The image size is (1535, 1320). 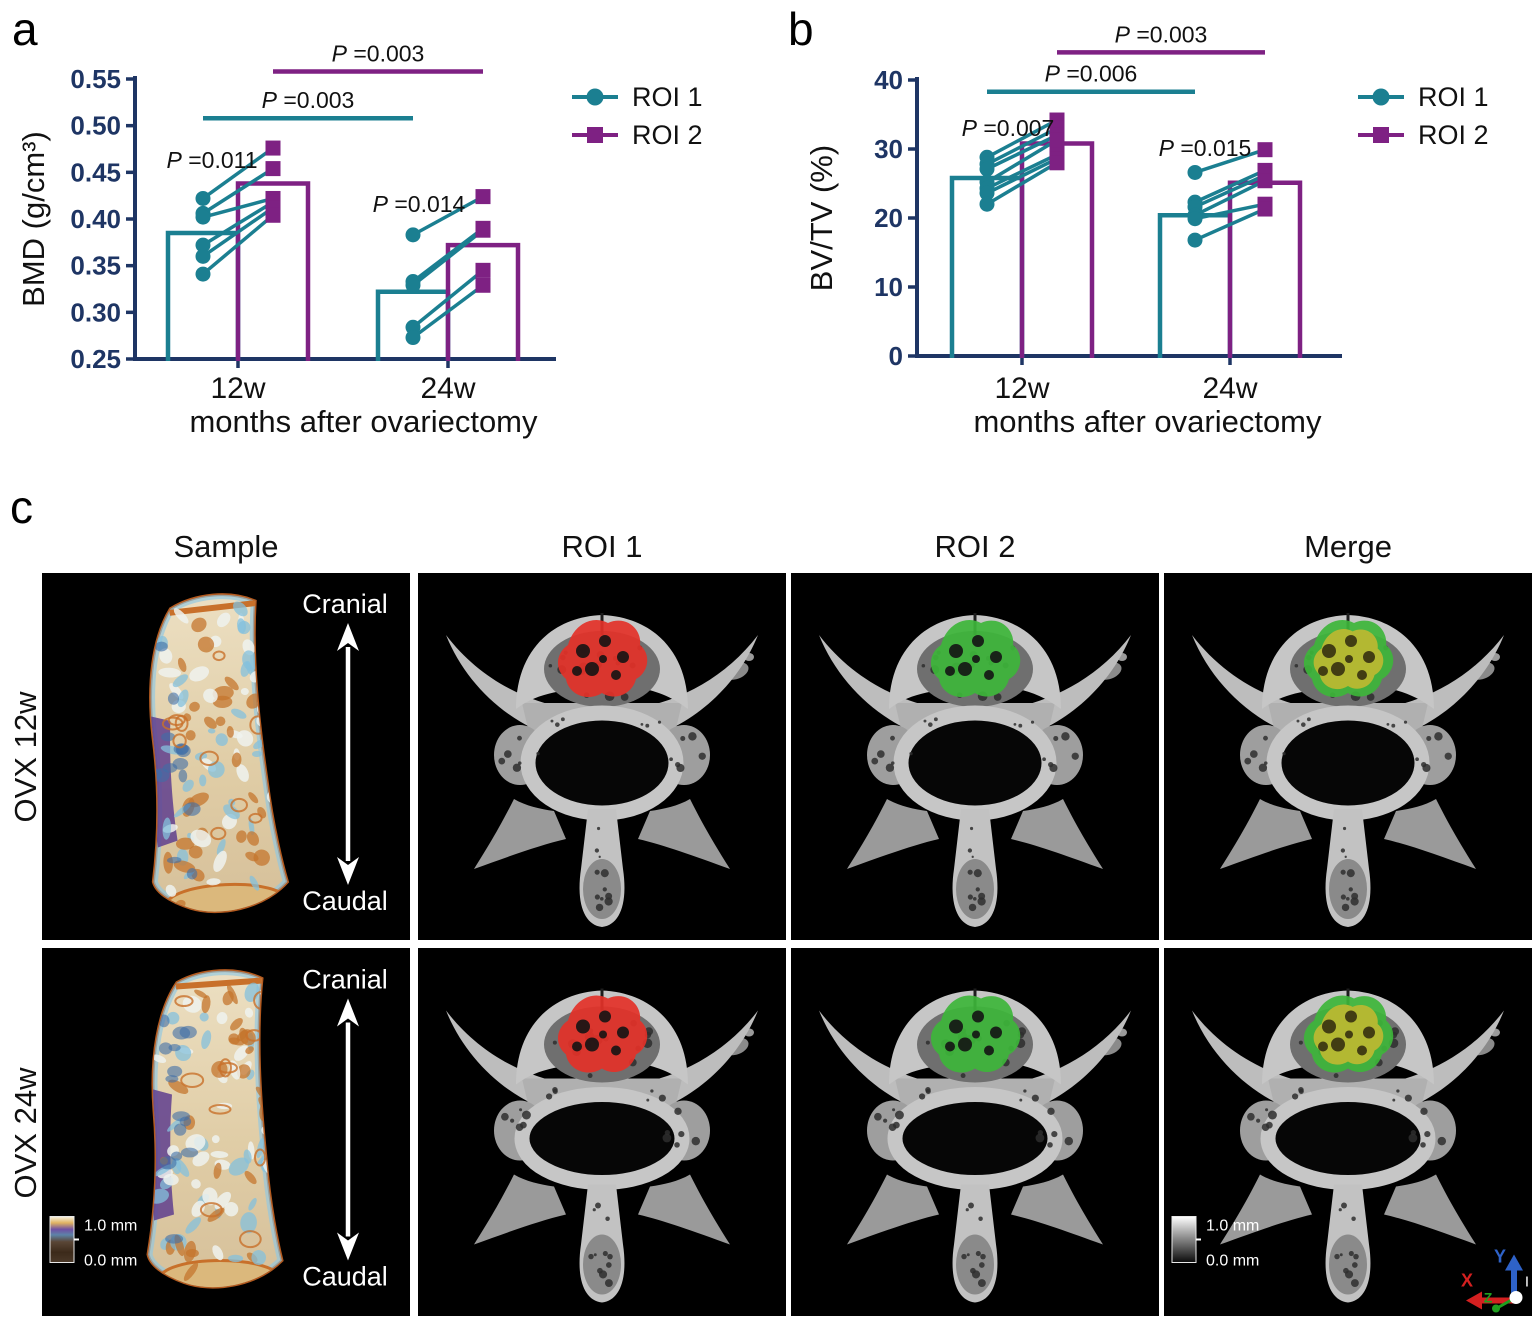 I want to click on tile-merge-24w: 1.0 mm 0.0 mm Y X Z I, so click(x=1348, y=1132).